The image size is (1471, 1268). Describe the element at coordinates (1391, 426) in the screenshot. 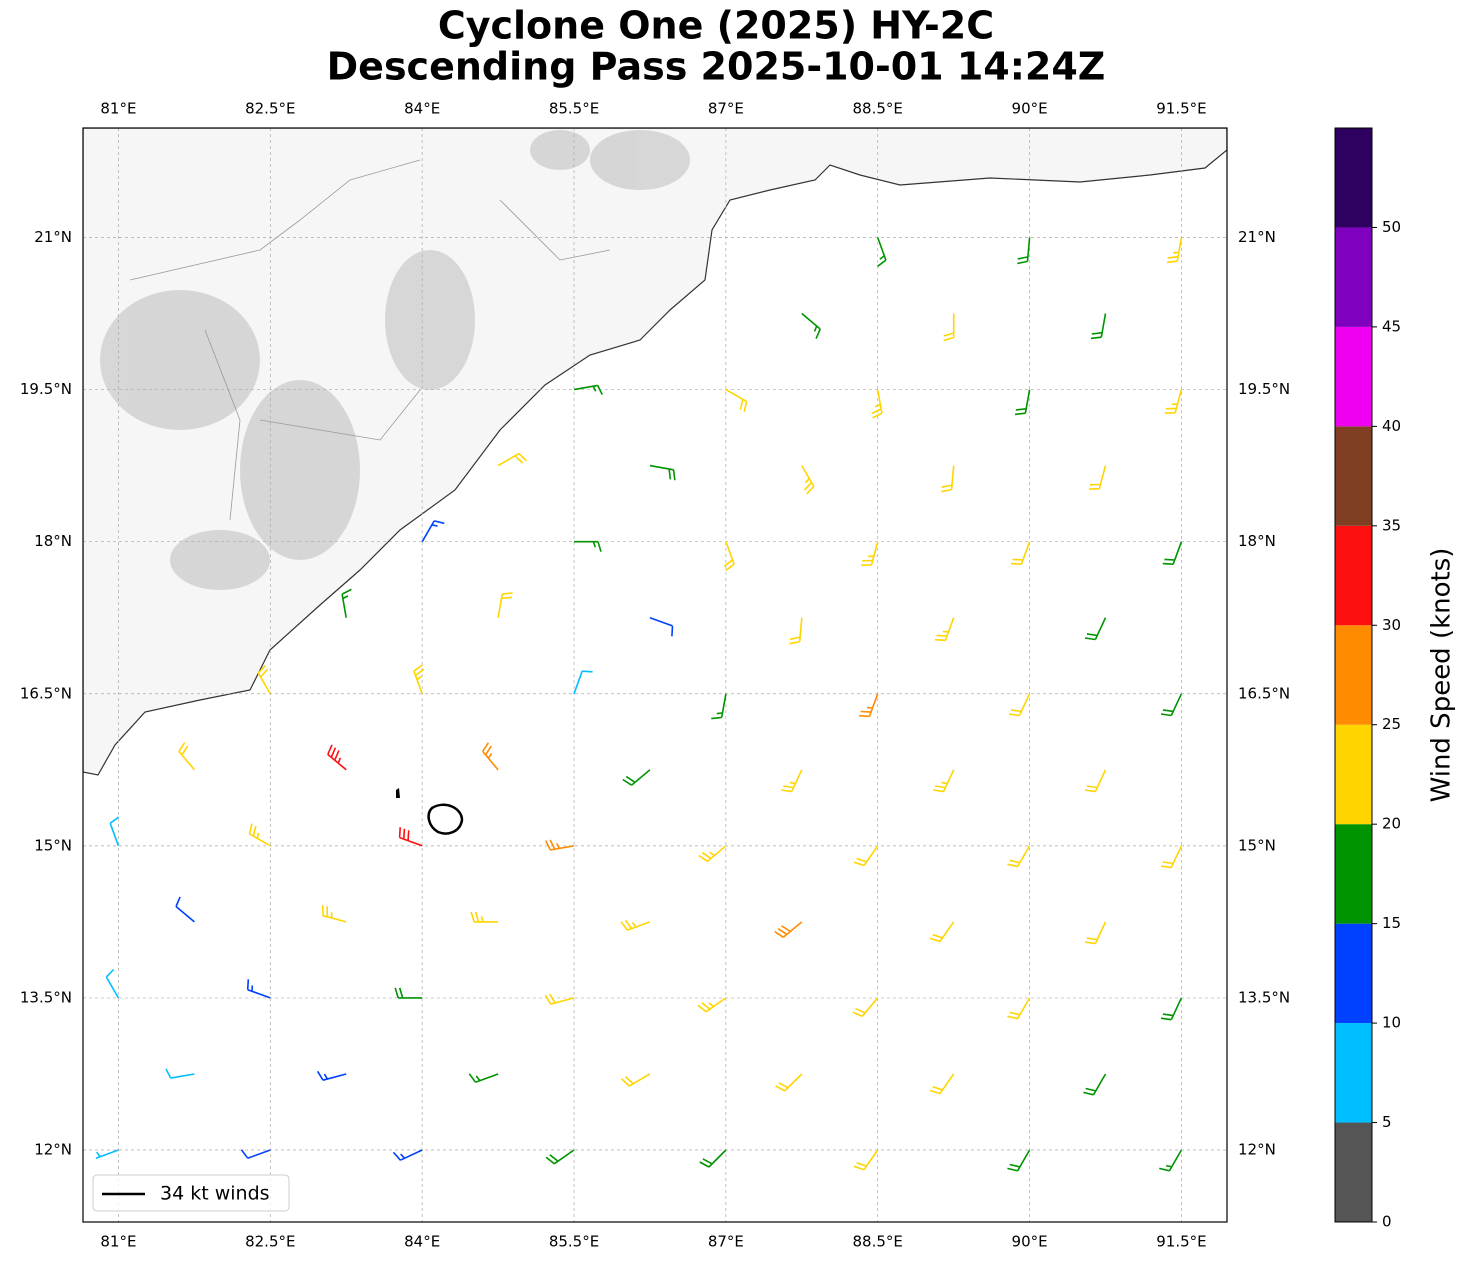

I see `colorbar-tick-label: 40` at that location.